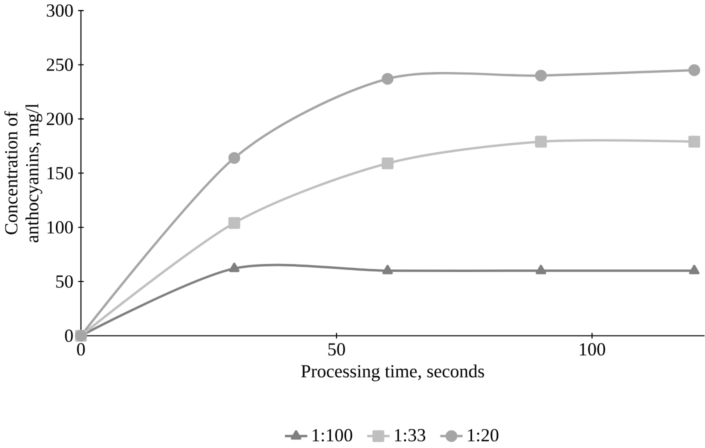  Describe the element at coordinates (69, 335) in the screenshot. I see `y-tick-label: 0` at that location.